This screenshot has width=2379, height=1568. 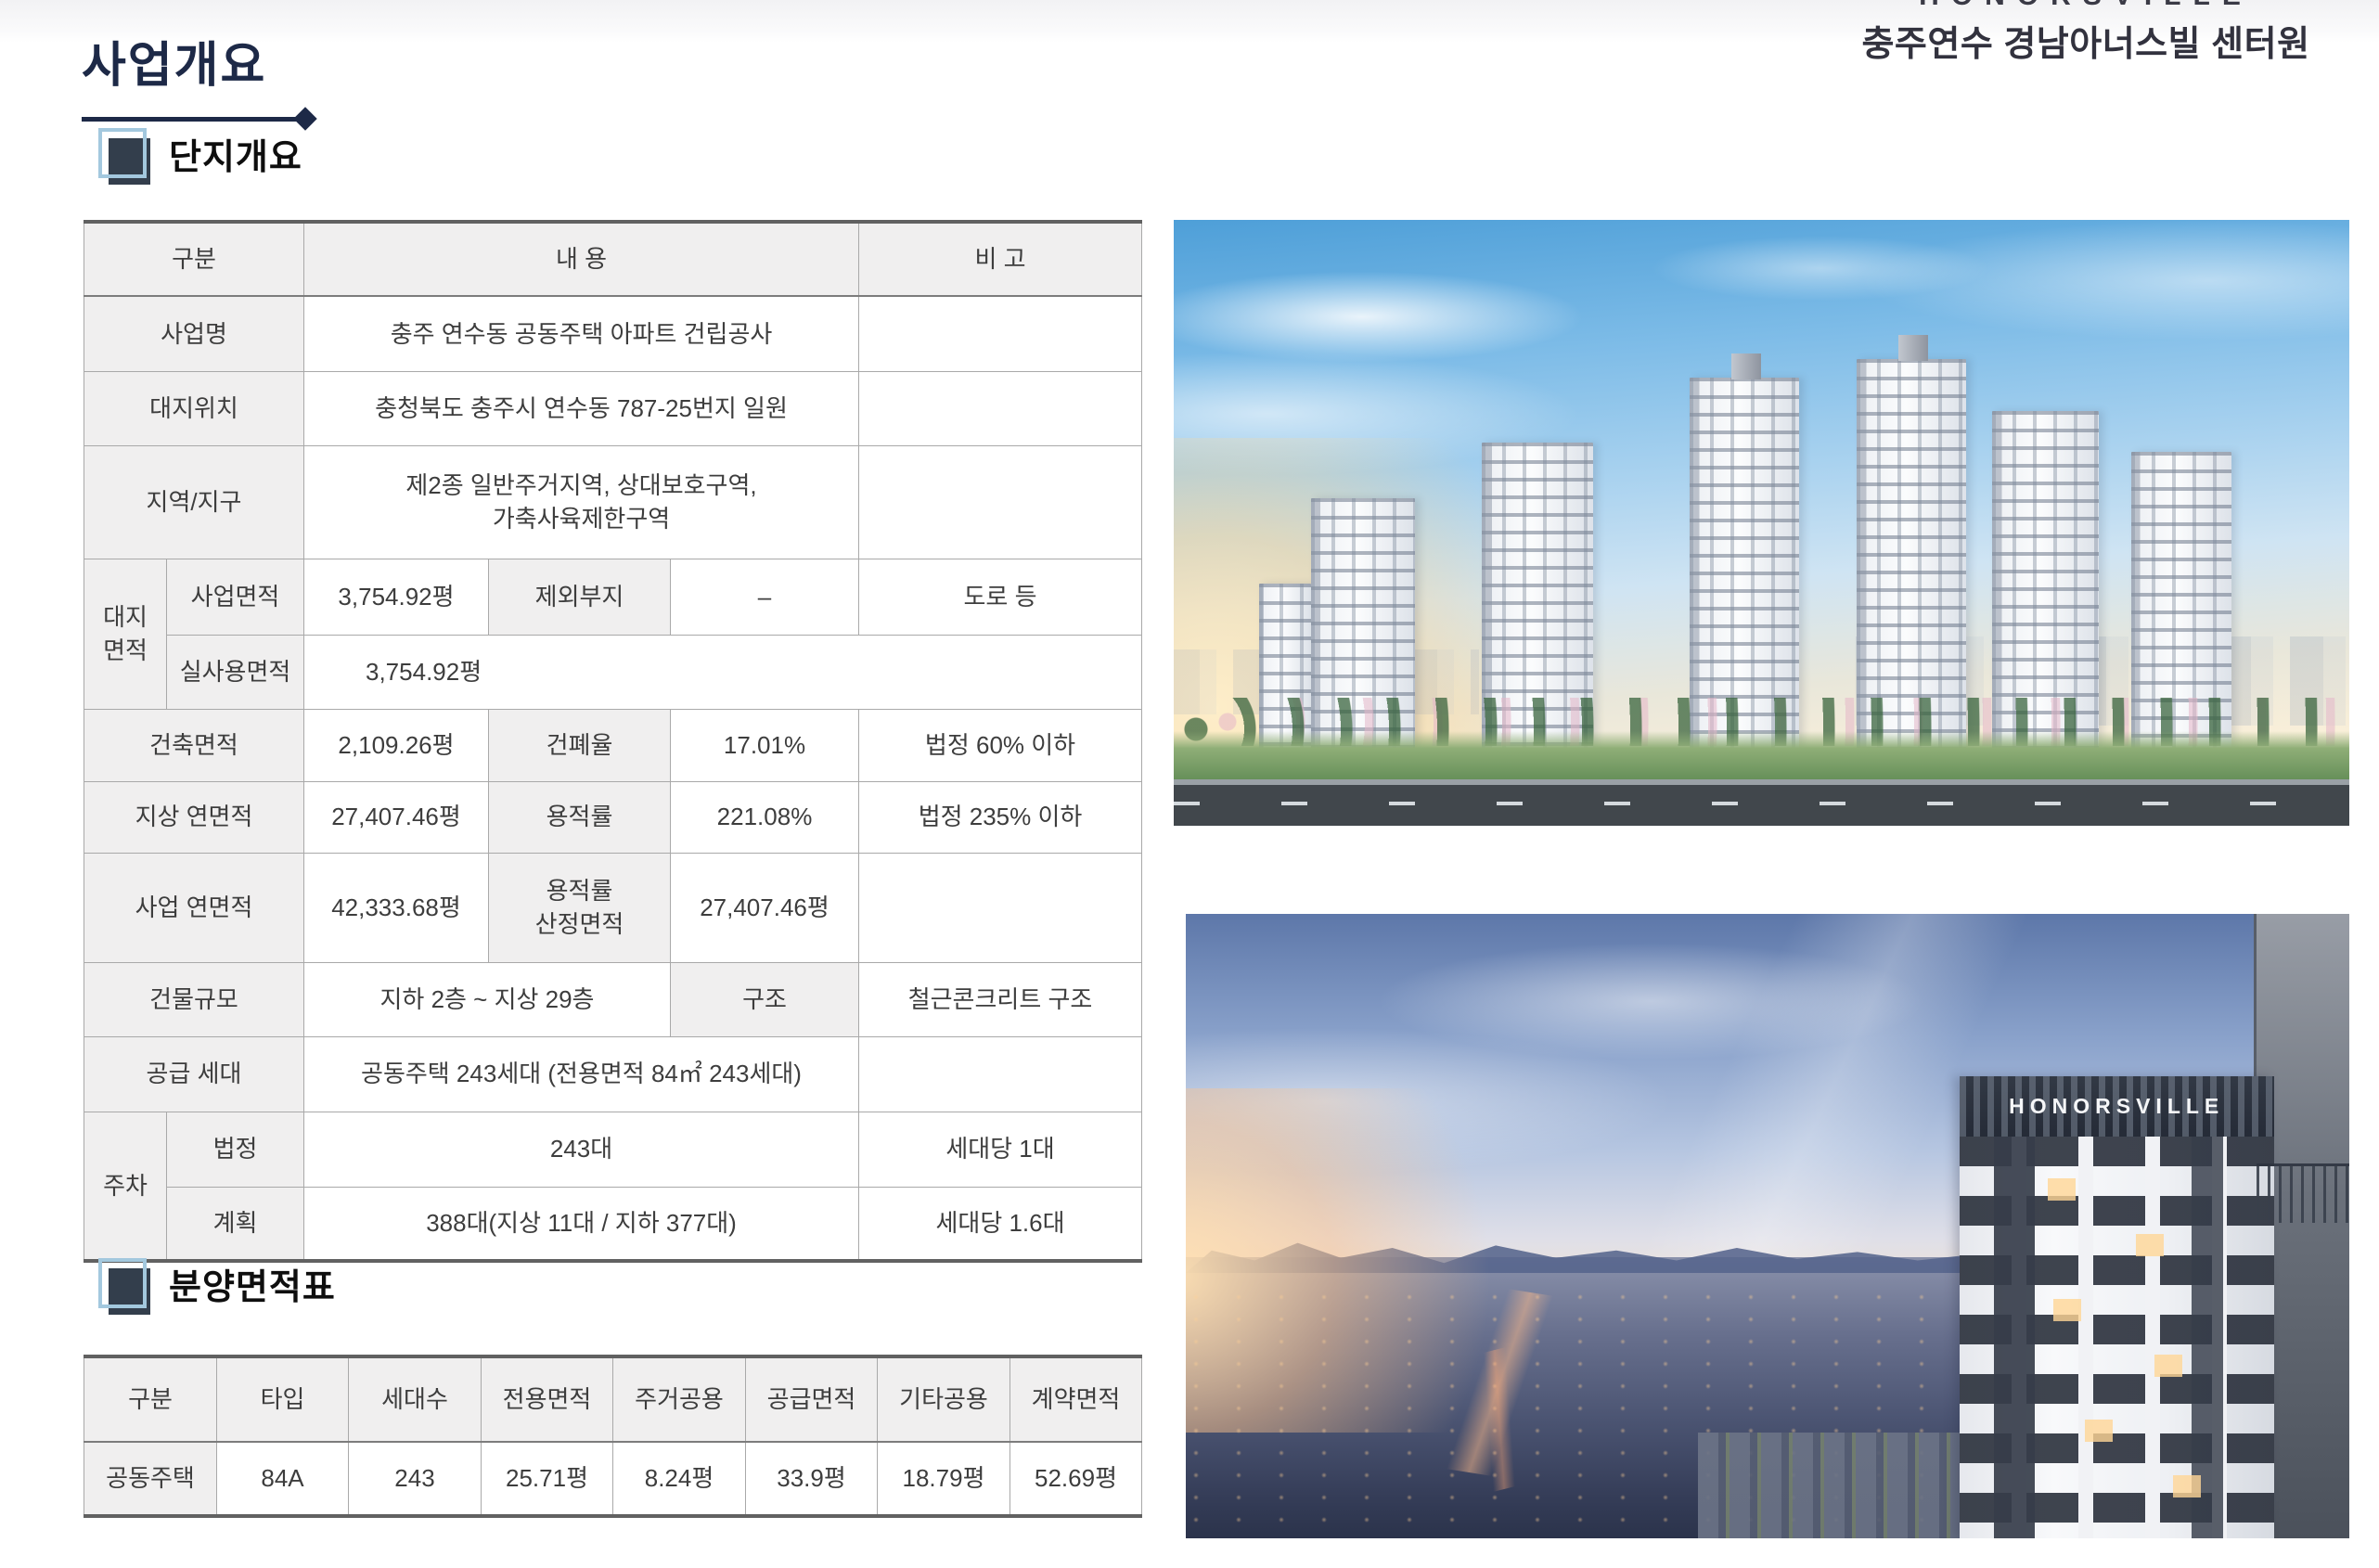 What do you see at coordinates (764, 908) in the screenshot?
I see `far-calc-value: 27,407.46평` at bounding box center [764, 908].